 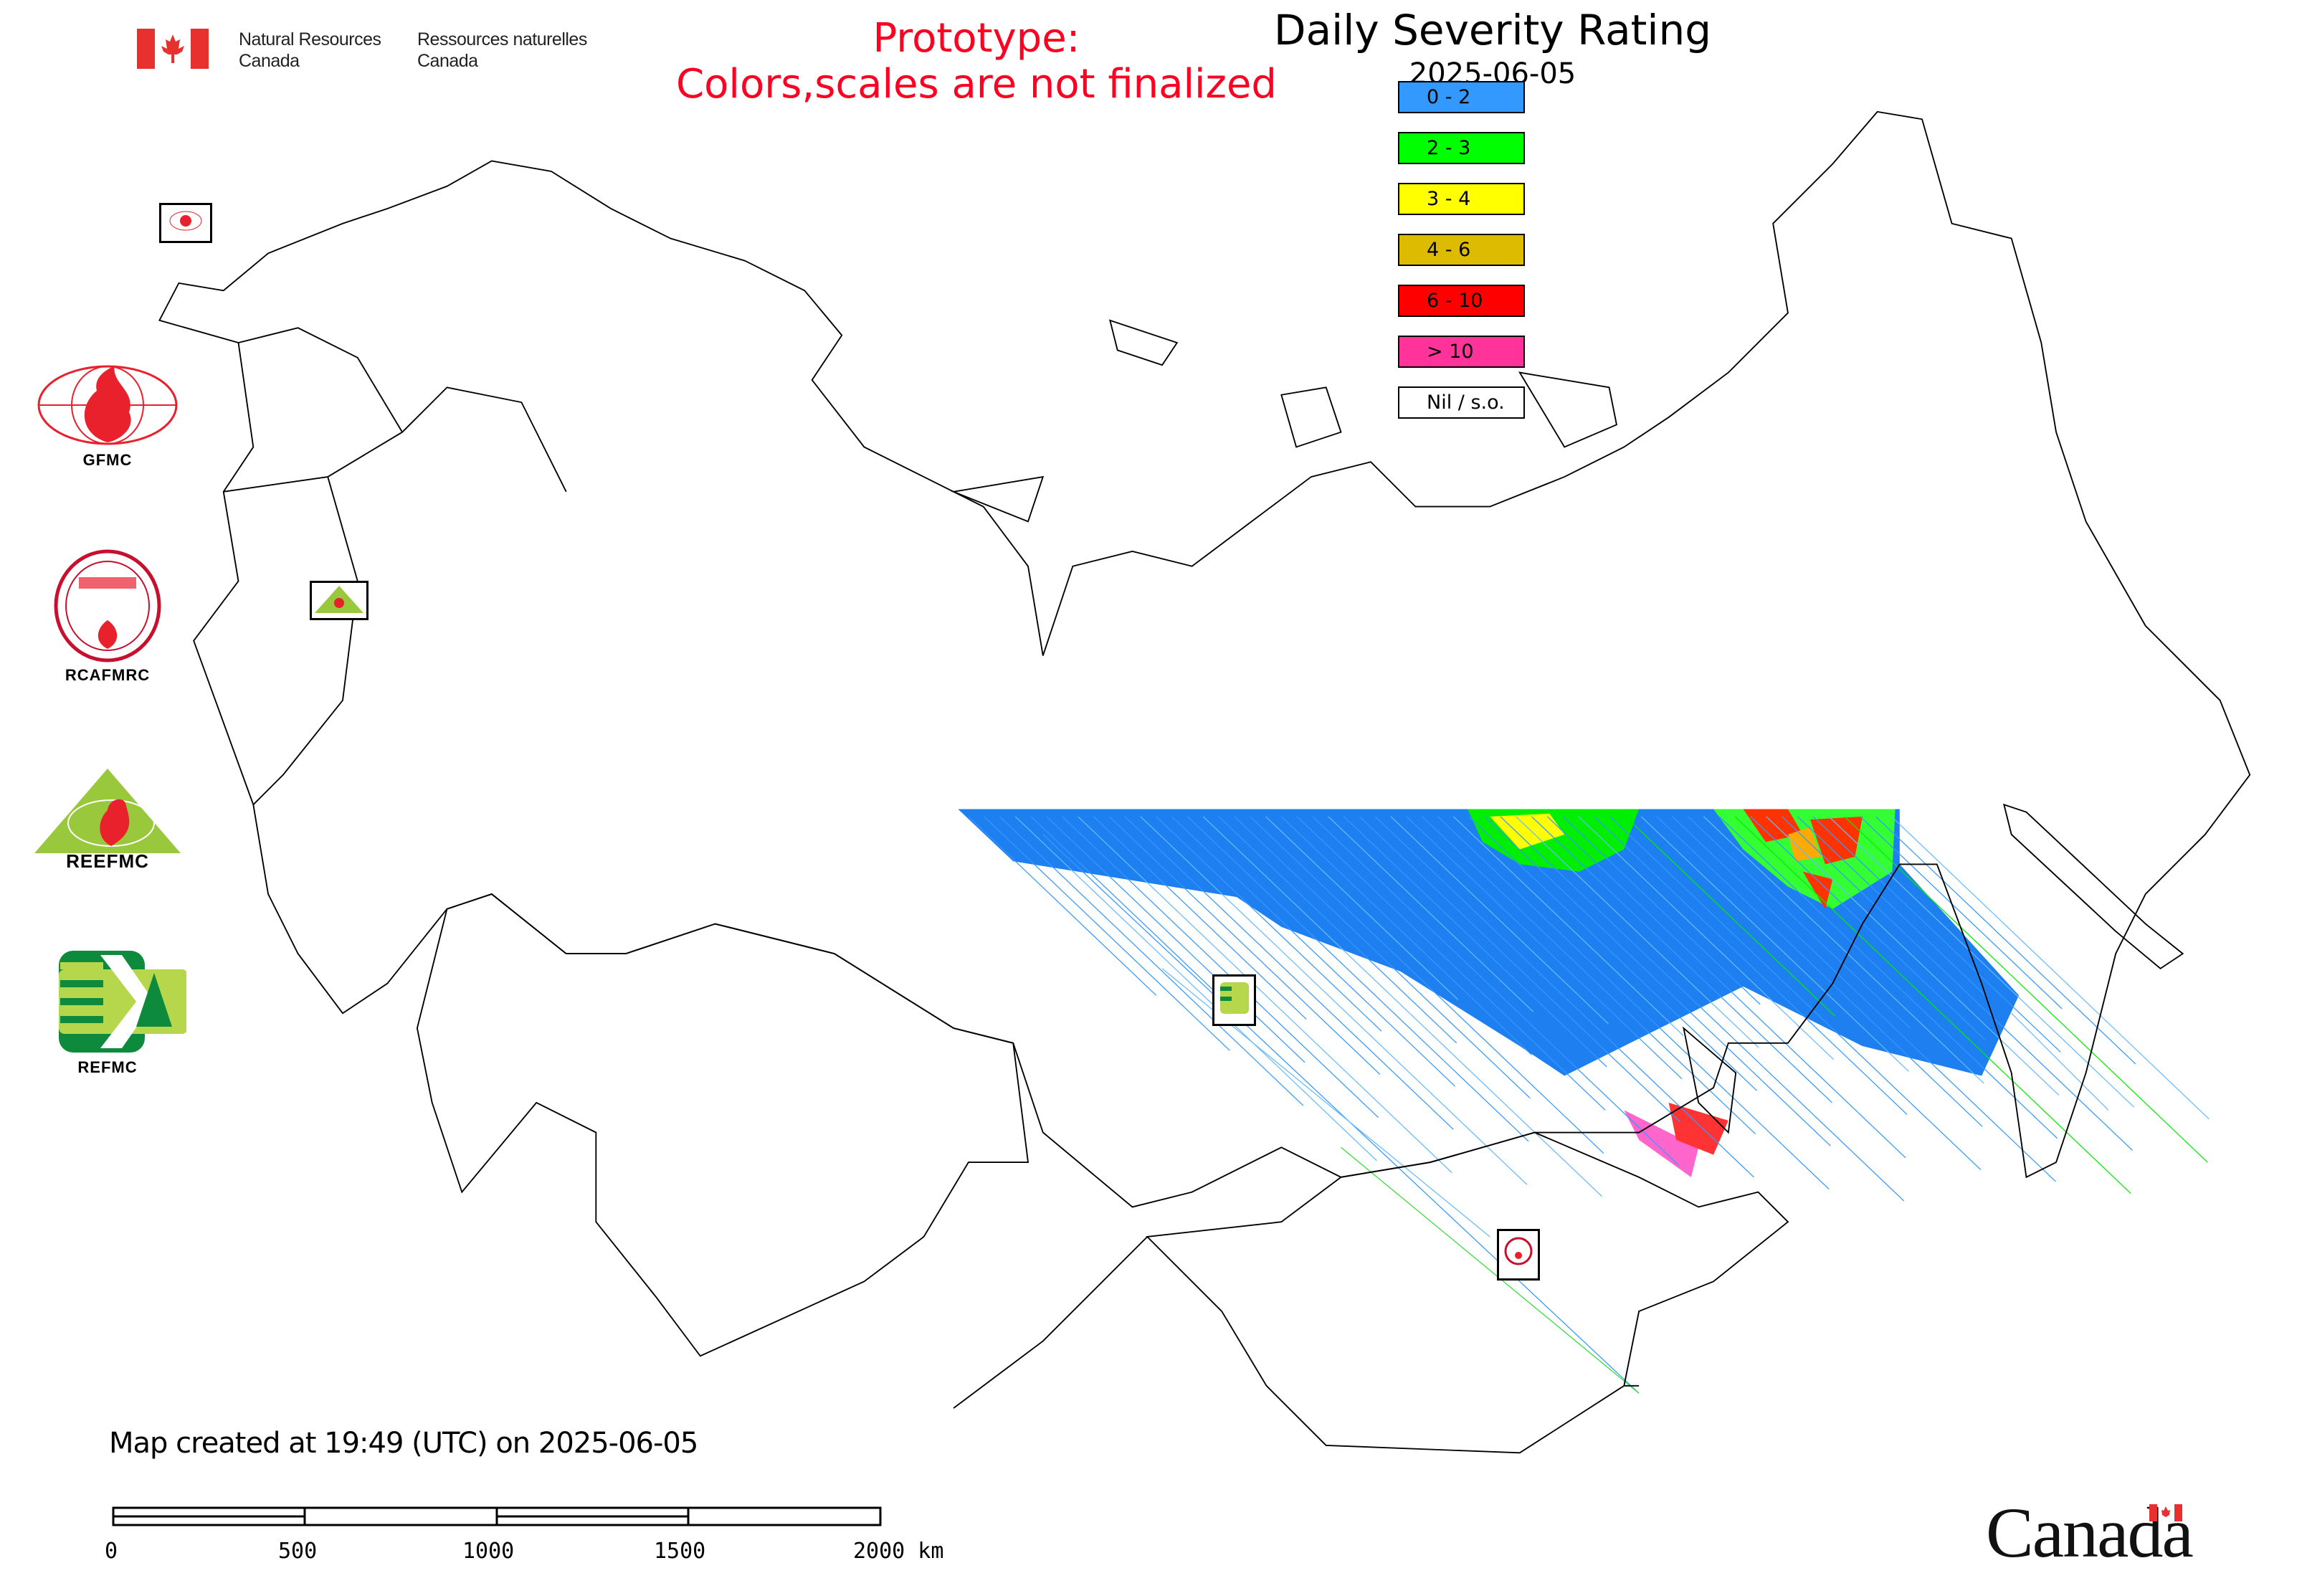 What do you see at coordinates (339, 600) in the screenshot?
I see `reefmc-map-marker` at bounding box center [339, 600].